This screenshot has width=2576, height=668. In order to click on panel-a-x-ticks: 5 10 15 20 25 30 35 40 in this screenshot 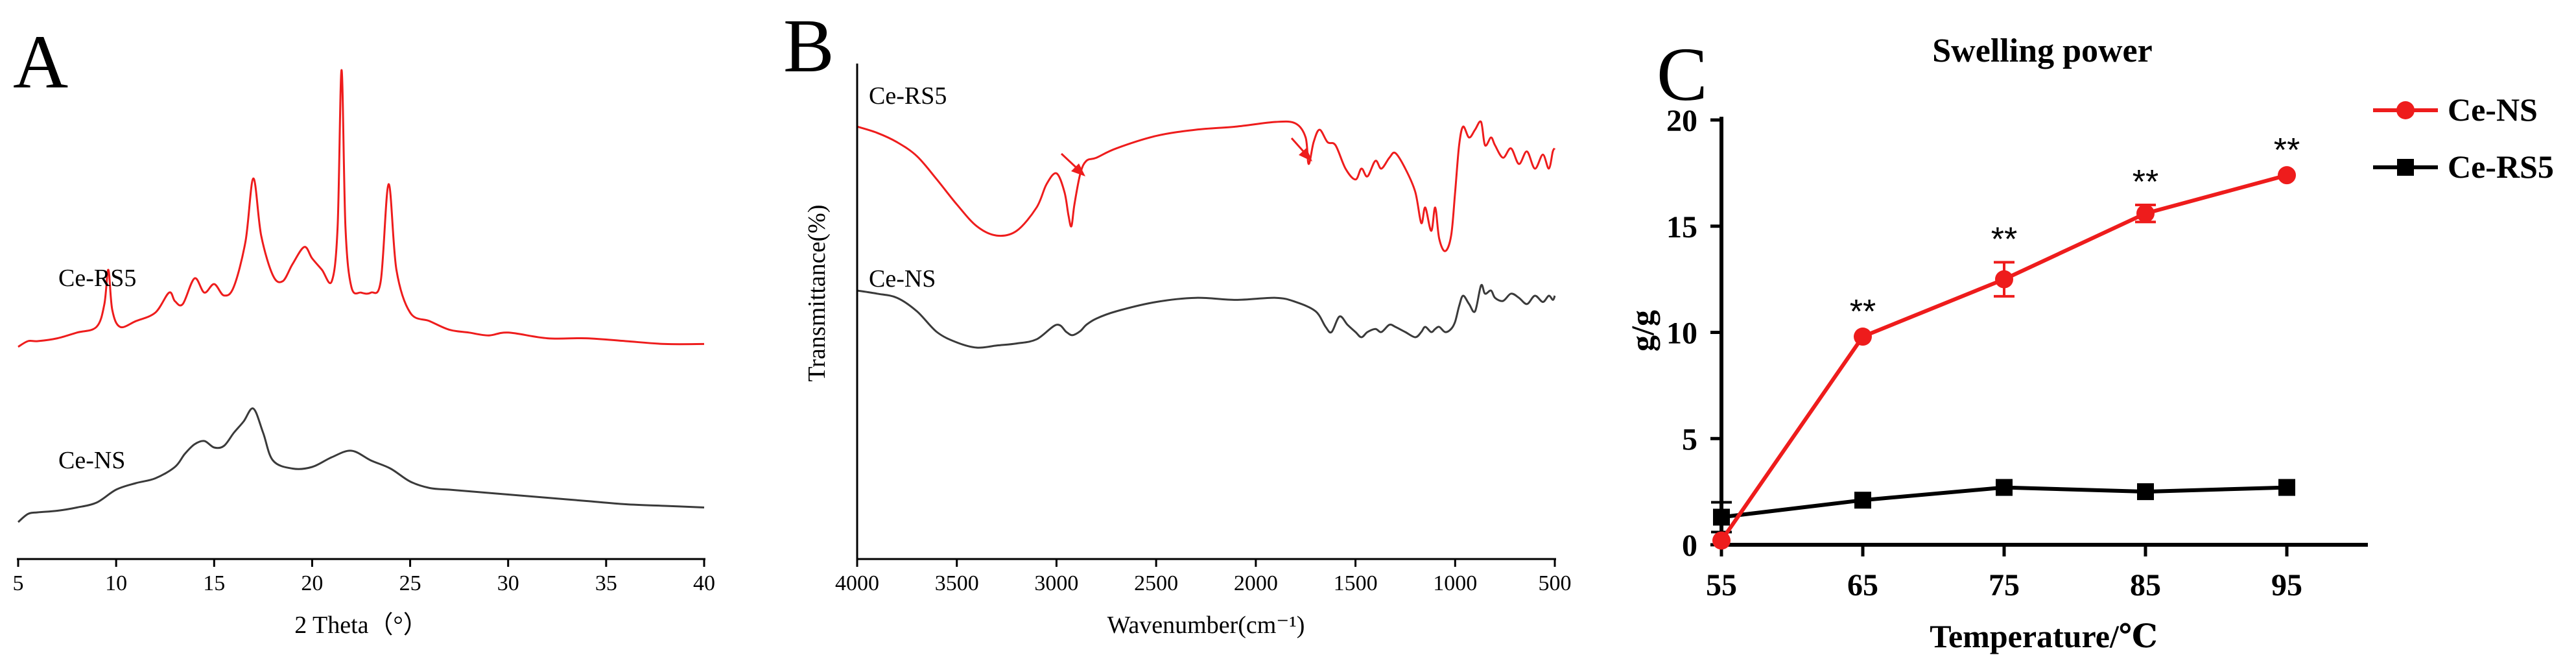, I will do `click(364, 577)`.